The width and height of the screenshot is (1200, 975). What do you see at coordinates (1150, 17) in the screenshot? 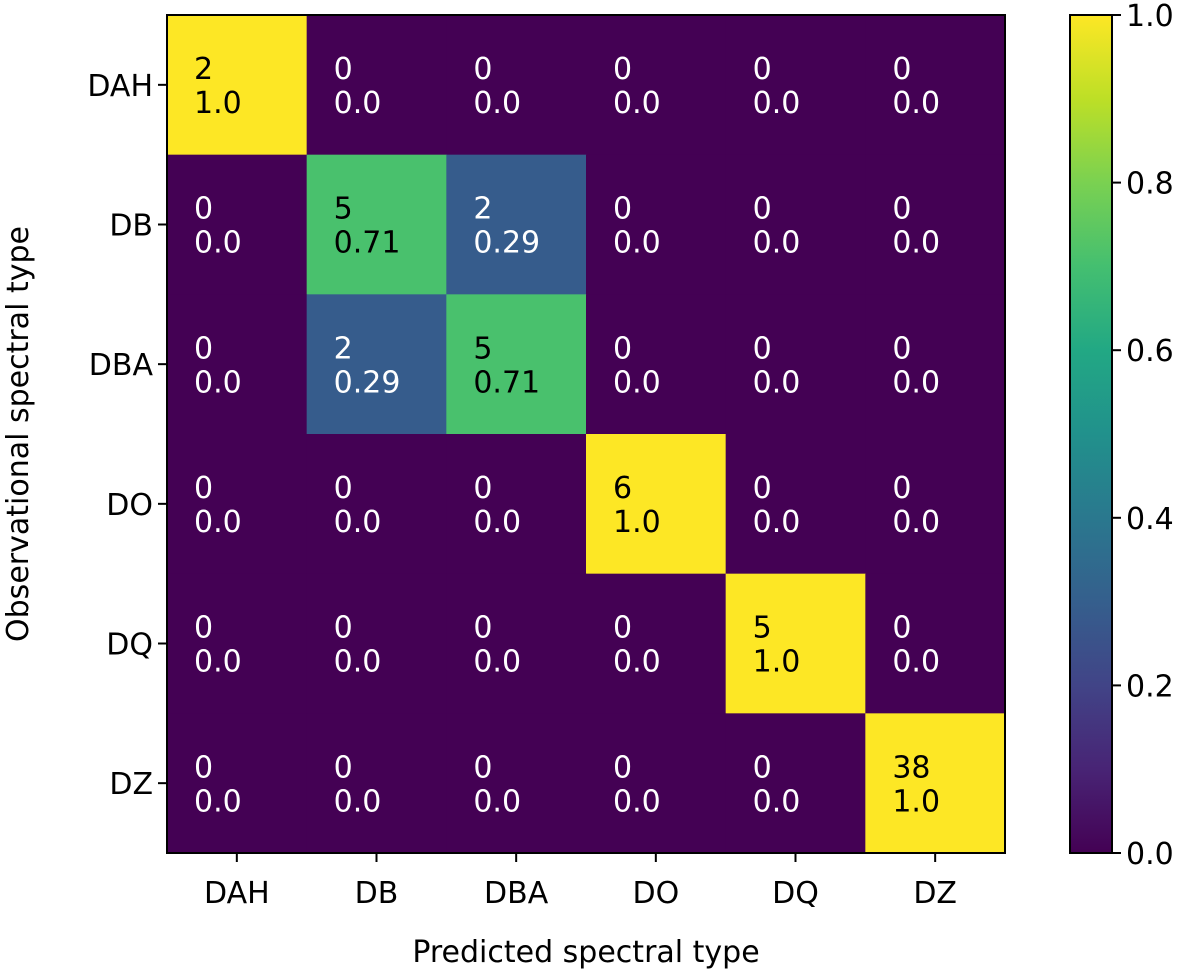
I see `colorbar-tick-label: 1.0` at bounding box center [1150, 17].